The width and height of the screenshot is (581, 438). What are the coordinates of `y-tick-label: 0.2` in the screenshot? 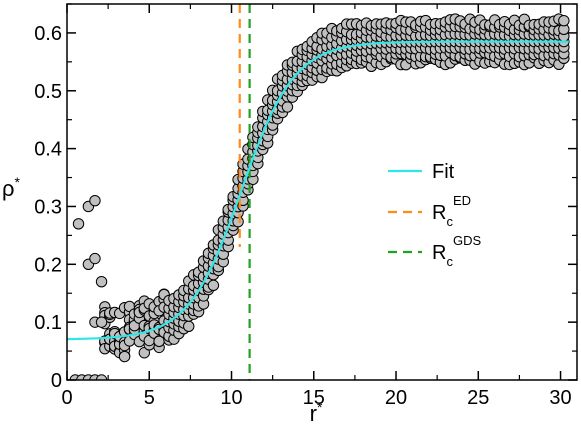 It's located at (48, 265).